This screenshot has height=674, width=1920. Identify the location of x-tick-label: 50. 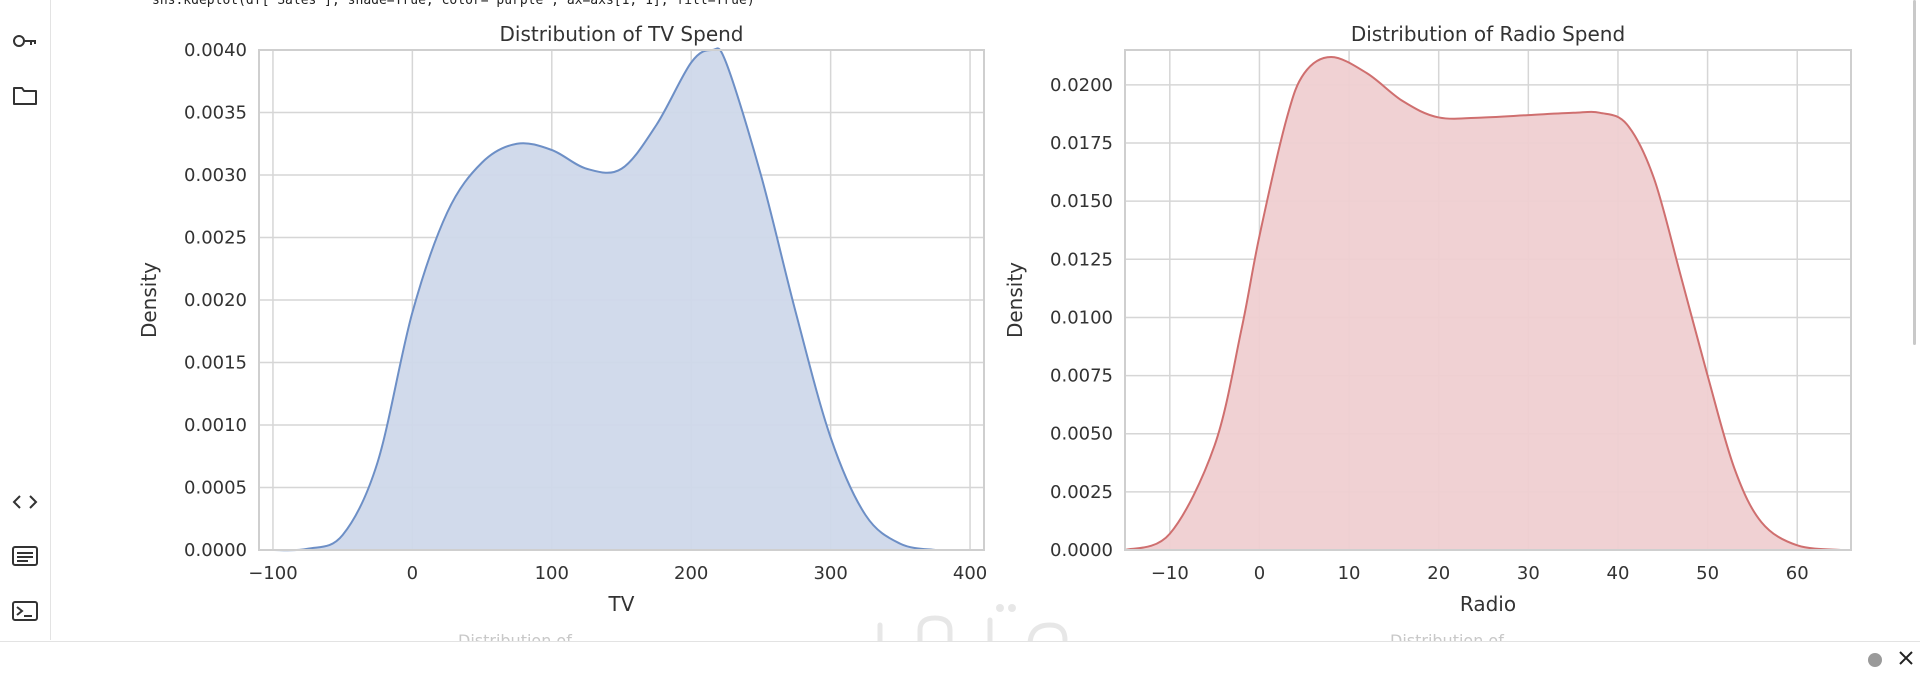
(1707, 573).